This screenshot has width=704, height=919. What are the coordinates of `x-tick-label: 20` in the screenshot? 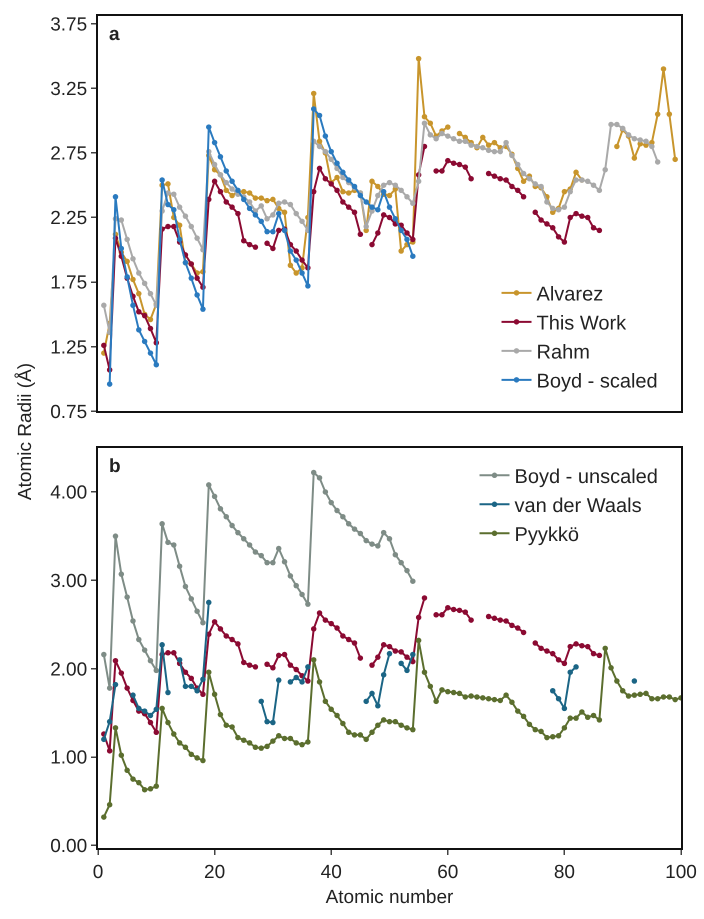 It's located at (215, 872).